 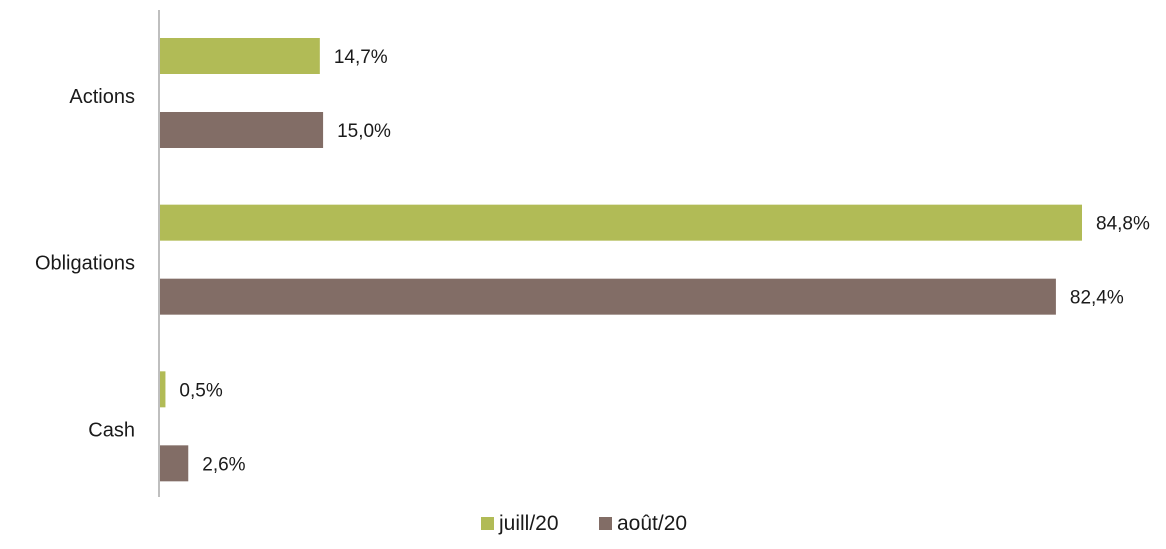 I want to click on data-label-cash-juill: 0,5%, so click(x=200, y=390).